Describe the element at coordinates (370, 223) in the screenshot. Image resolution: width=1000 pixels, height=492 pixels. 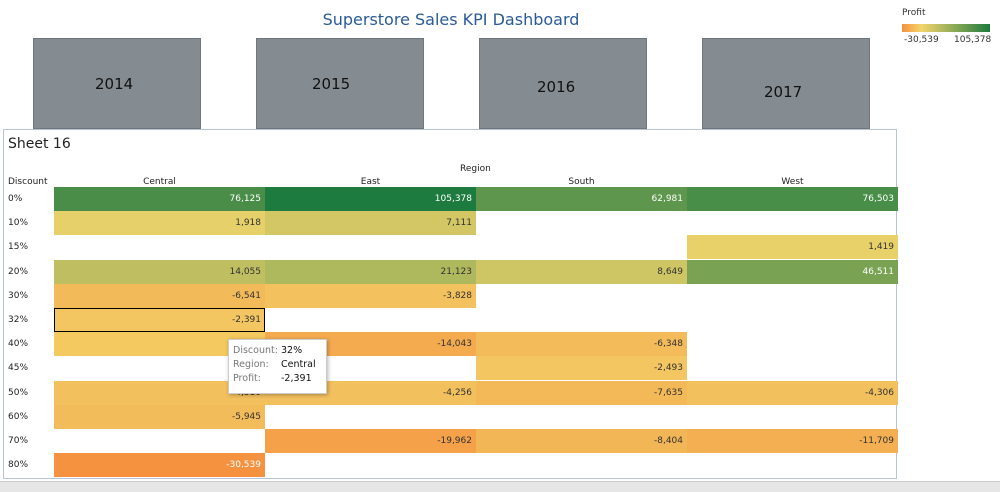
I see `profit-cell: 7,111` at that location.